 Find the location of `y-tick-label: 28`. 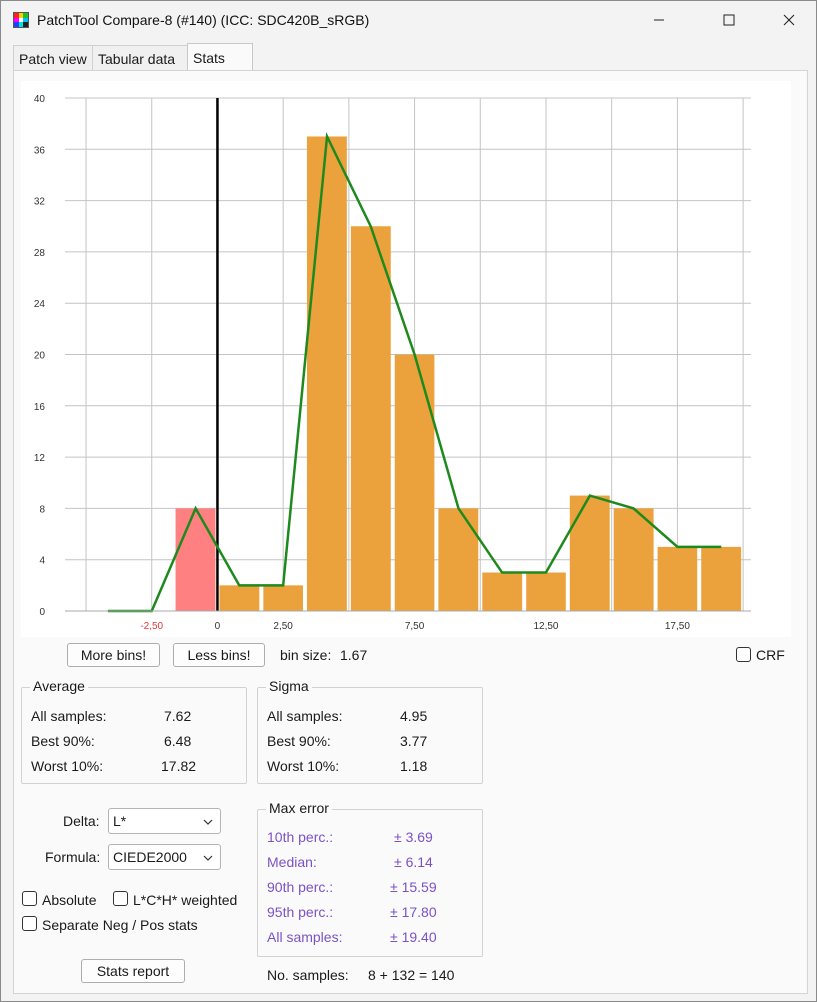

y-tick-label: 28 is located at coordinates (40, 253).